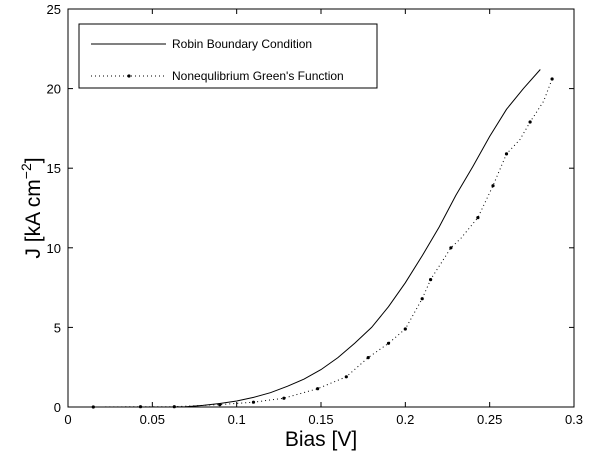  Describe the element at coordinates (321, 439) in the screenshot. I see `x-axis-label: Bias [V]` at that location.